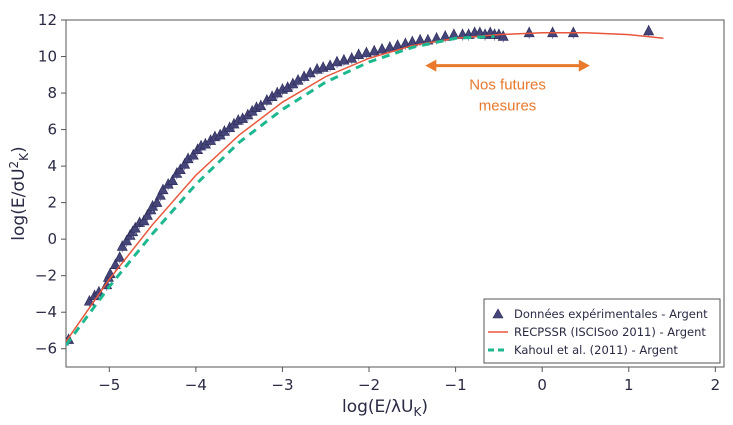  I want to click on y-tick-label: 4, so click(52, 166).